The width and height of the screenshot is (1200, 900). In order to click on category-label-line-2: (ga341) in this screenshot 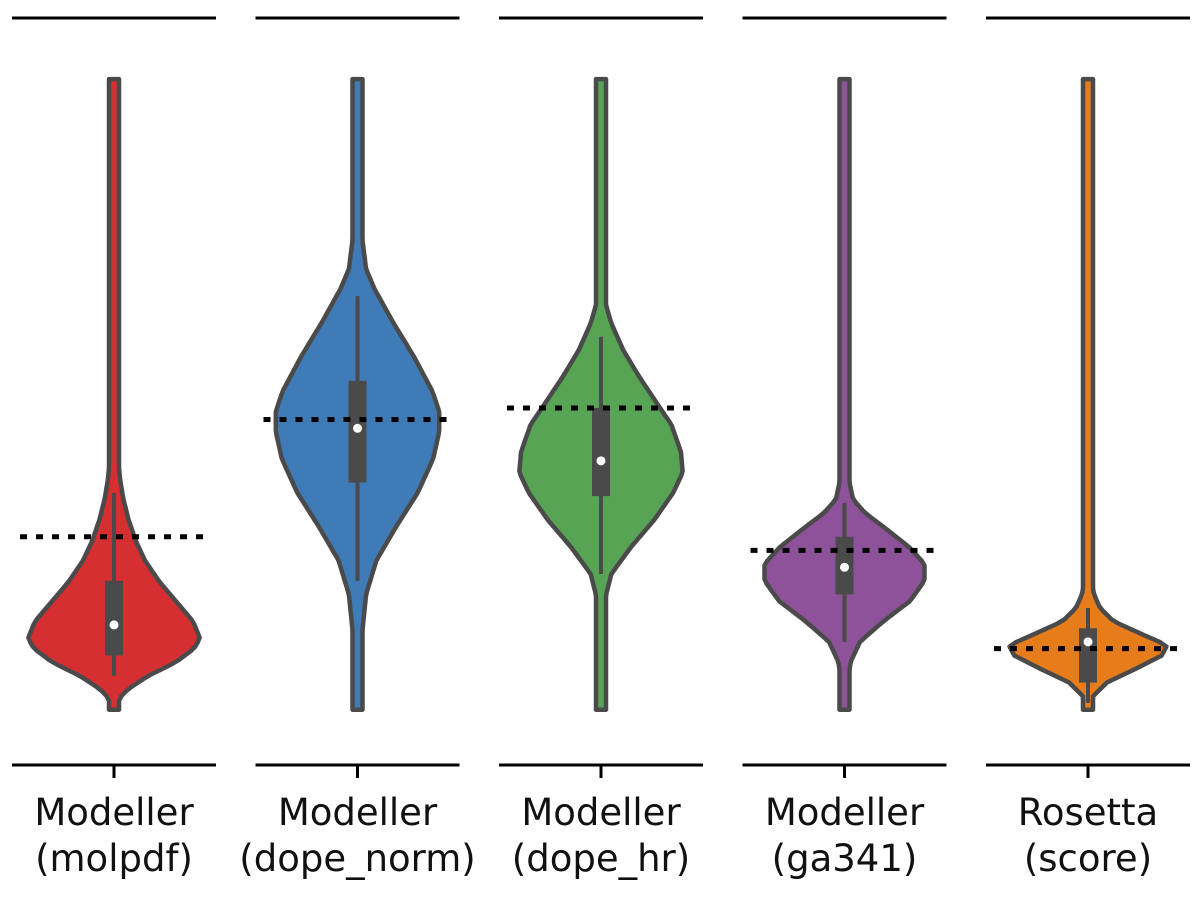, I will do `click(845, 858)`.